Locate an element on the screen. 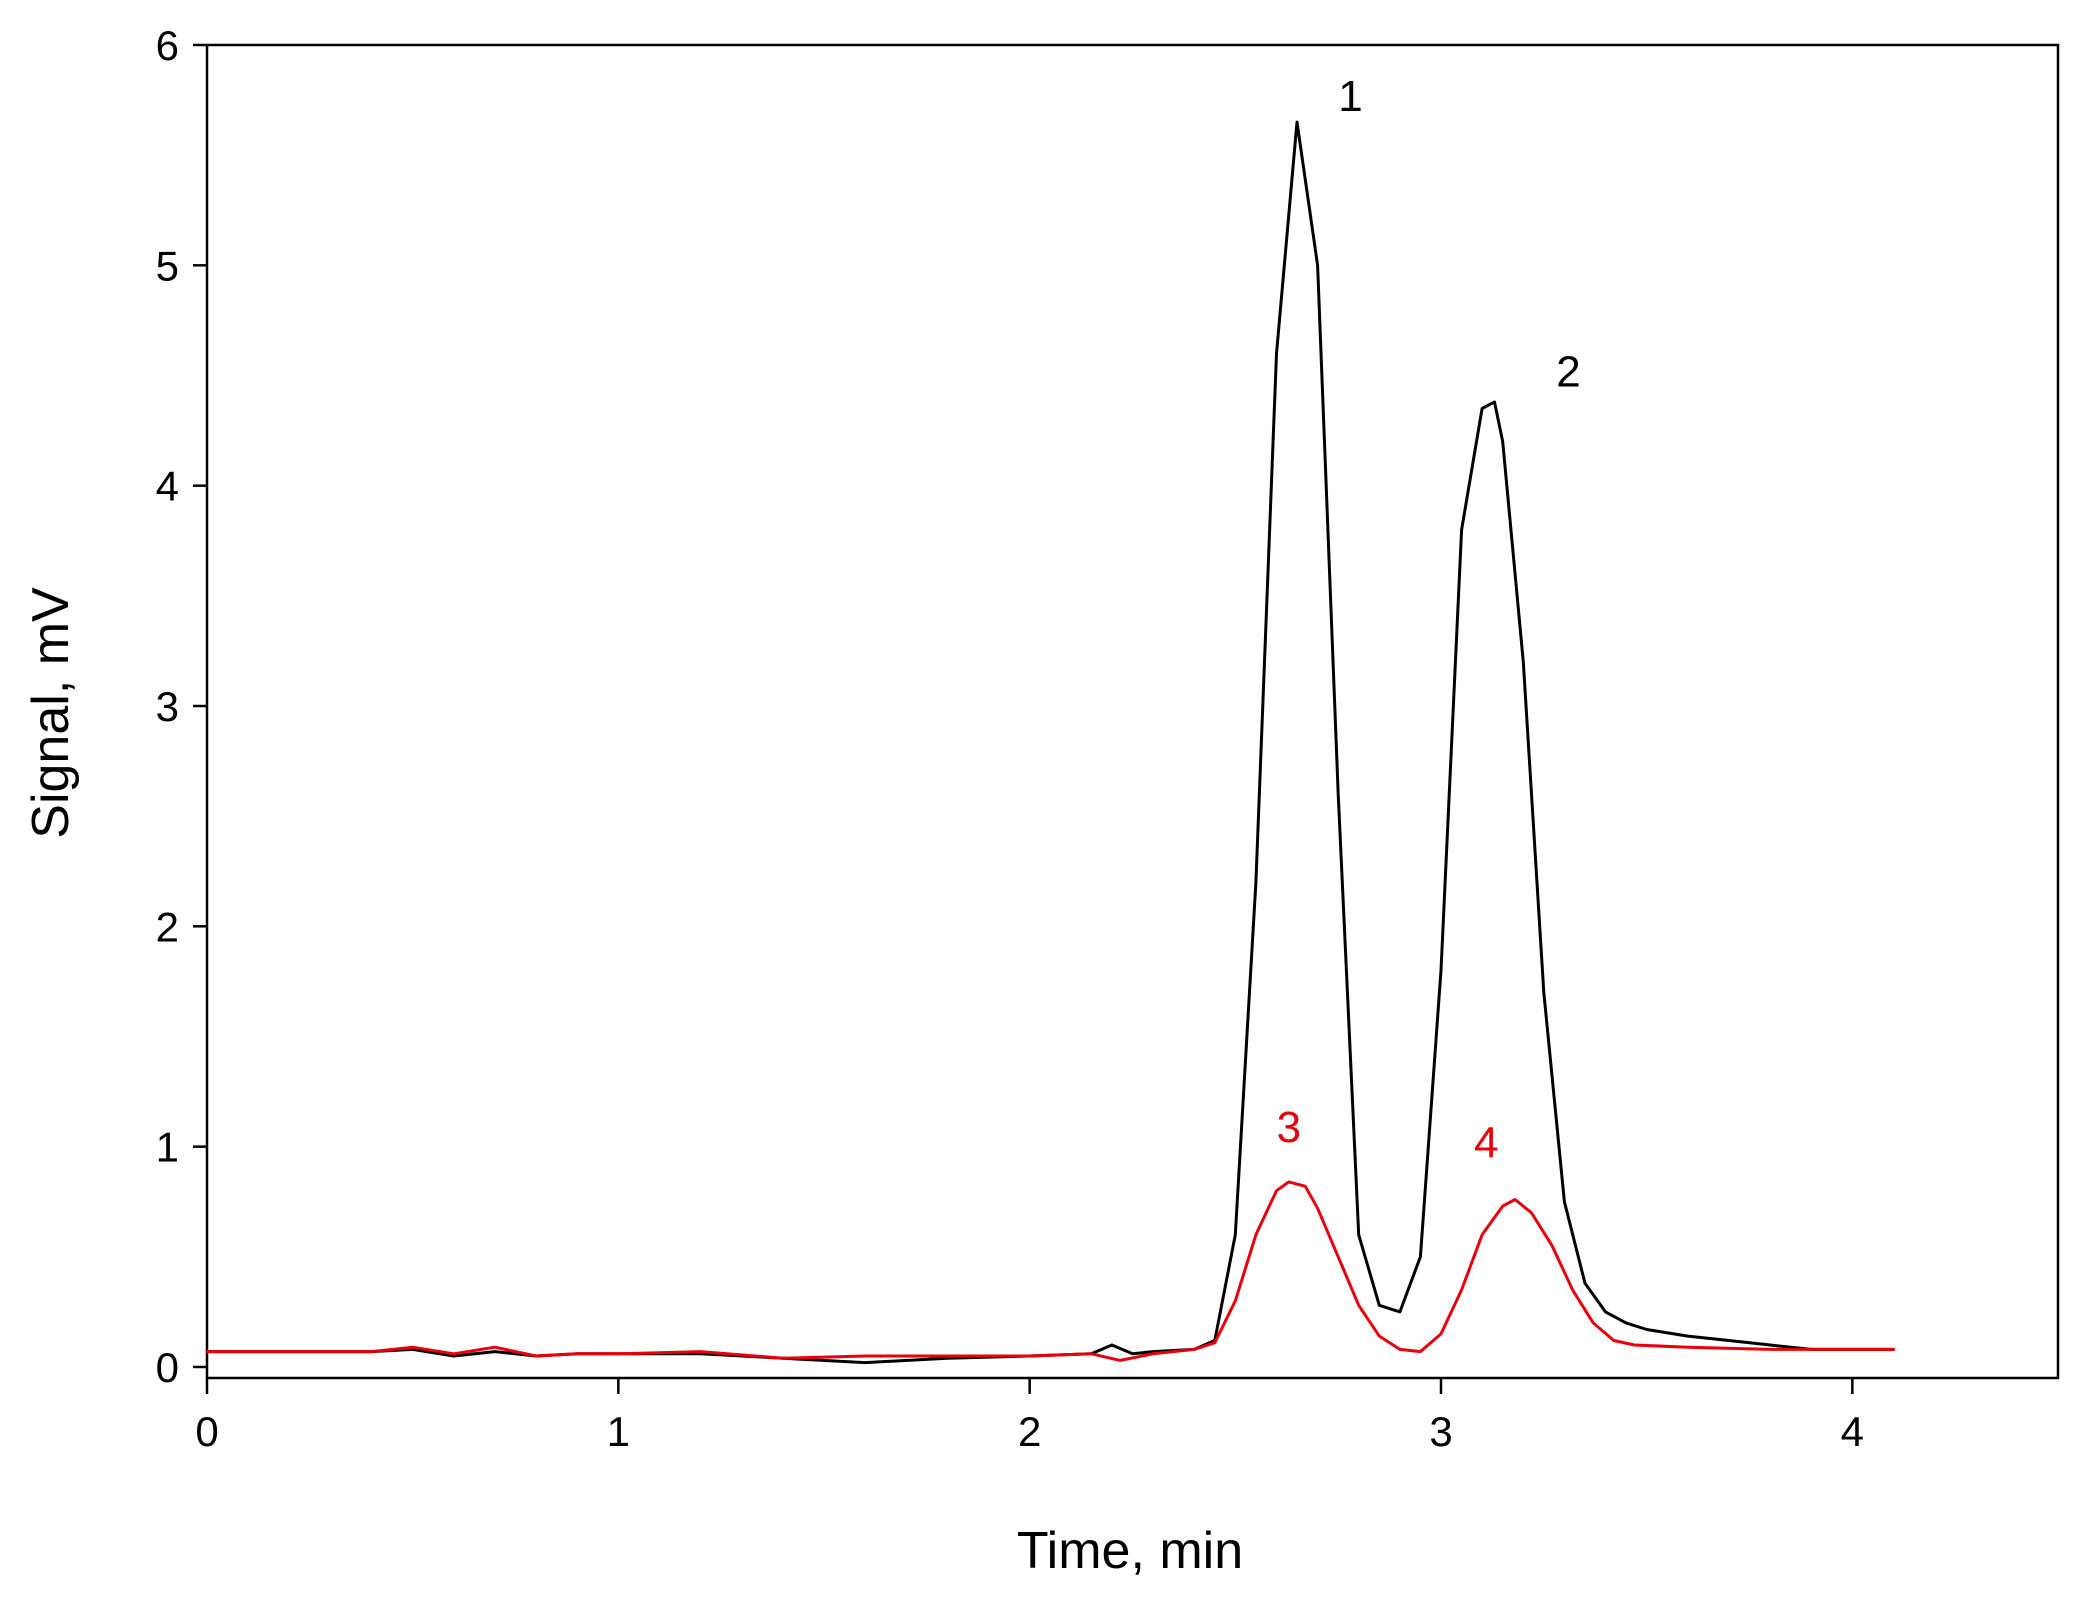 The image size is (2080, 1603). y-tick-label: 1 is located at coordinates (167, 1147).